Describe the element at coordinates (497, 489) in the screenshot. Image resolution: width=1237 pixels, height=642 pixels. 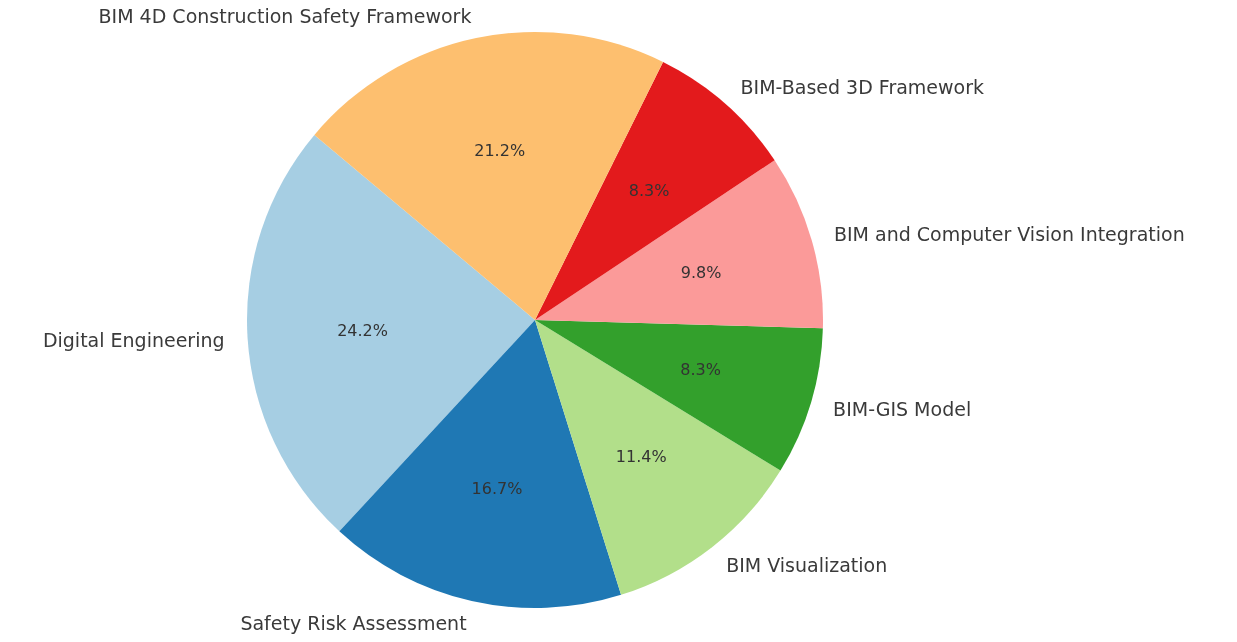
I see `data-label: 16.7%` at that location.